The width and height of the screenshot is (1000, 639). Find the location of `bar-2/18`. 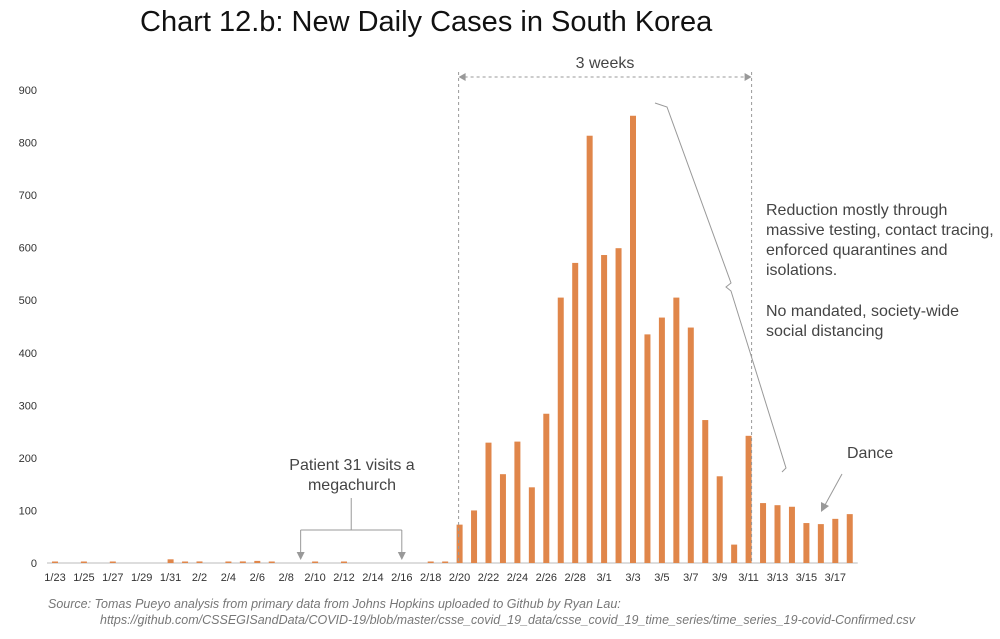

bar-2/18 is located at coordinates (430, 562).